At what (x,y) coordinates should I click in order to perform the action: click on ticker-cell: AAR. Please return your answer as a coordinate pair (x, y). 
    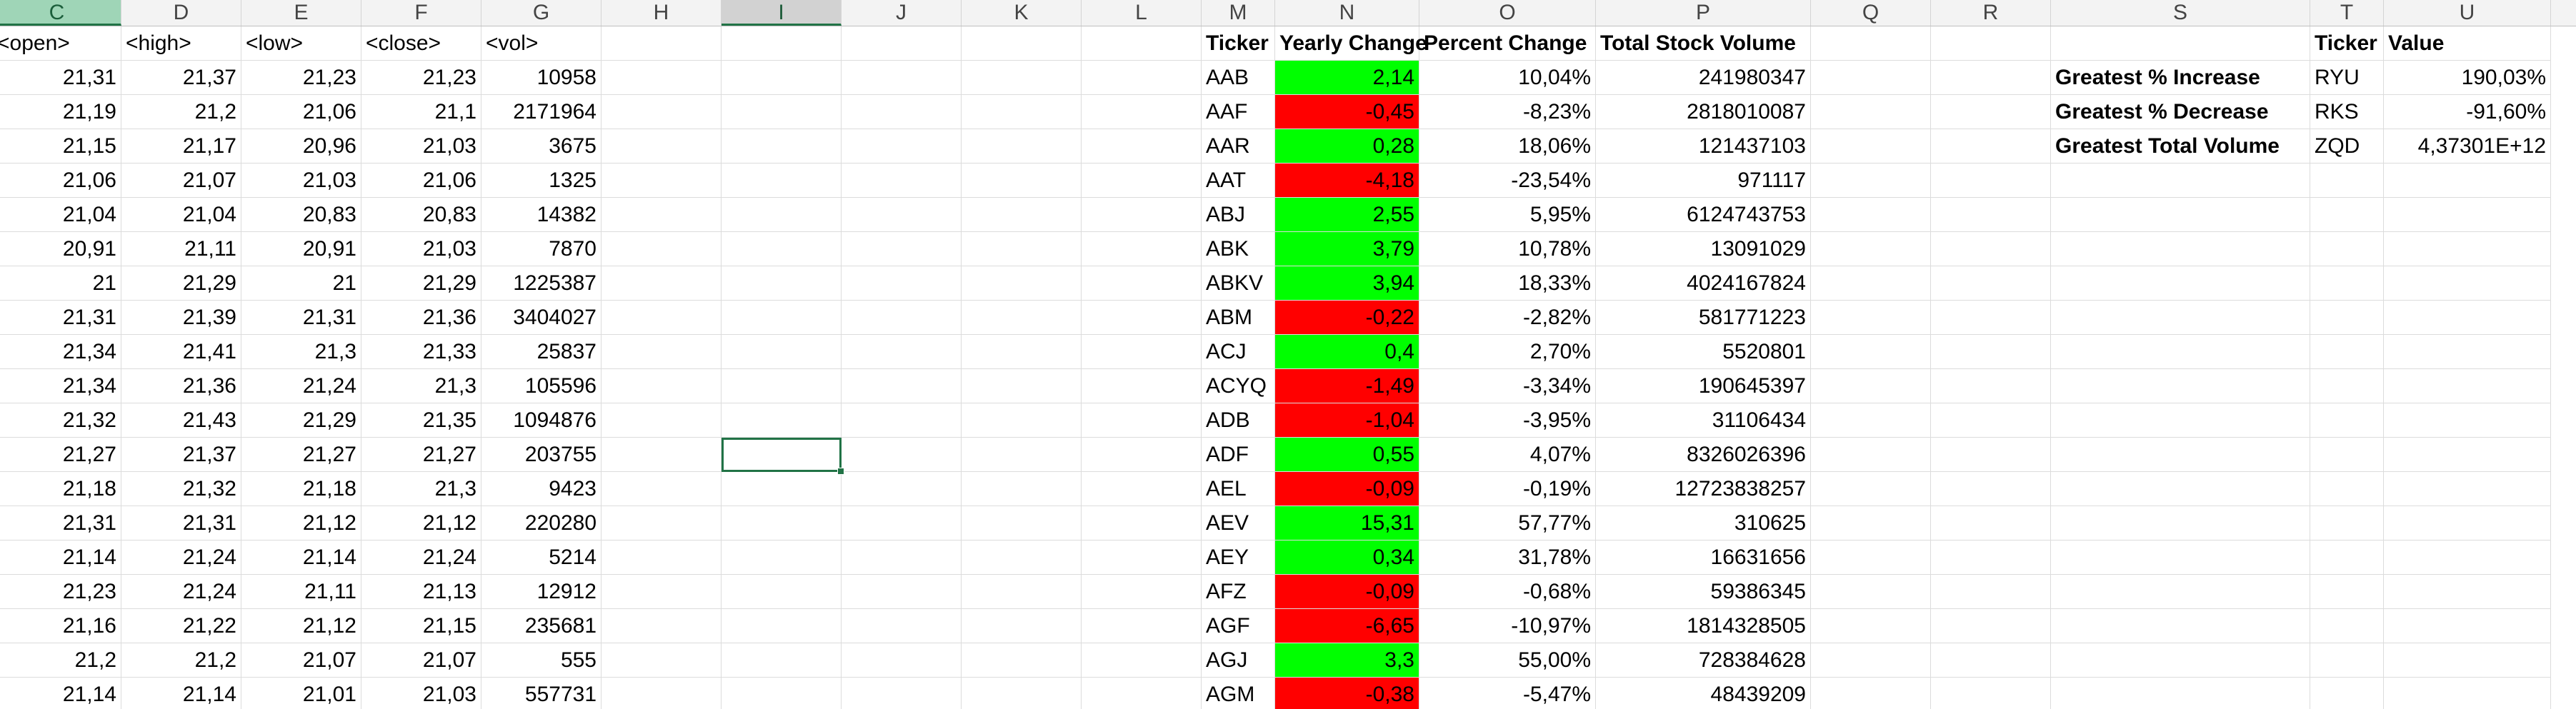
    Looking at the image, I should click on (1239, 146).